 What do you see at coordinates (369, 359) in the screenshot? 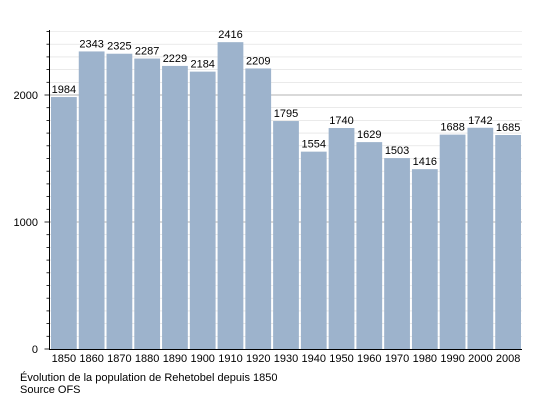
I see `x-tick-1960: 1960` at bounding box center [369, 359].